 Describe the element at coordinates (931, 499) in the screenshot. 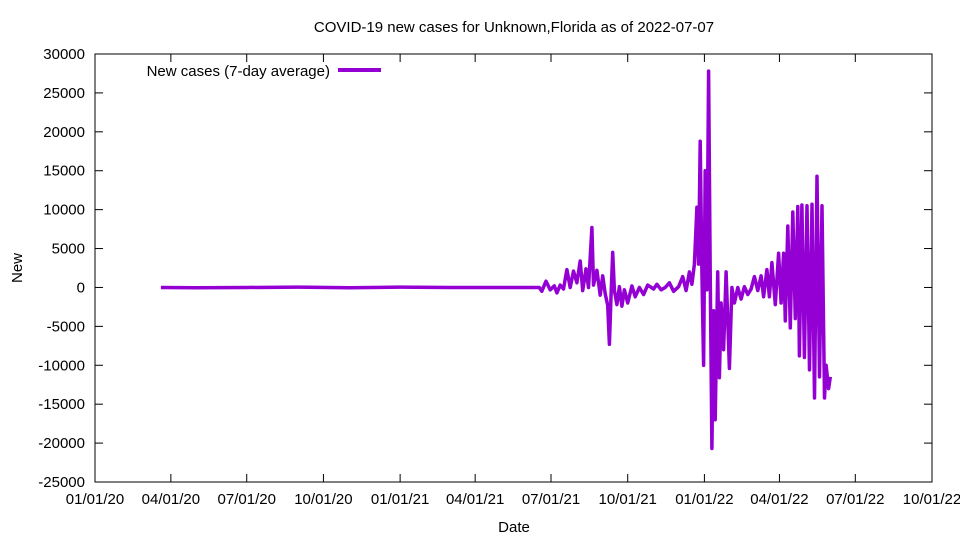

I see `x-tick-label: 10/01/22` at that location.